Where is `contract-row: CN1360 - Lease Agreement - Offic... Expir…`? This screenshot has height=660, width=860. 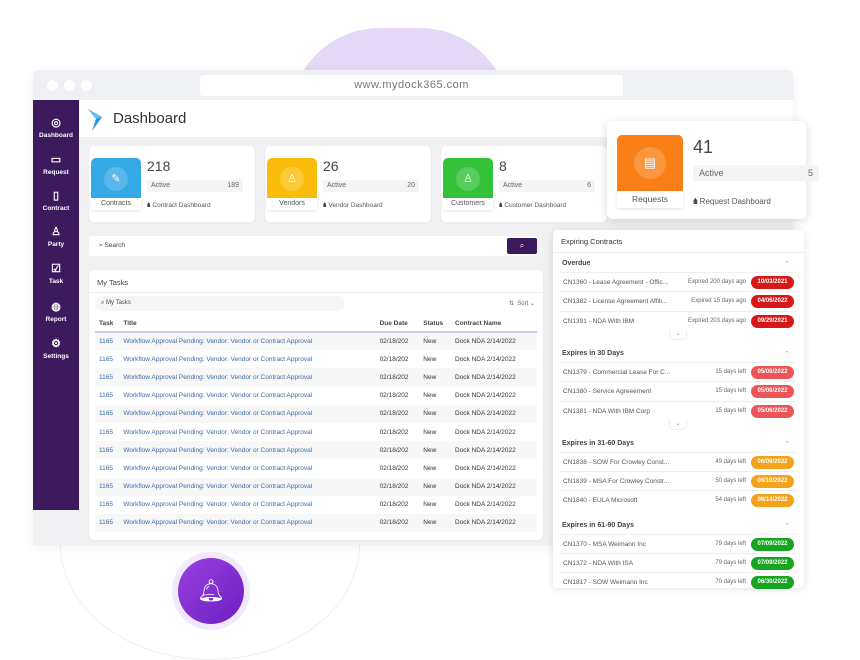
contract-row: CN1360 - Lease Agreement - Offic... Expir… is located at coordinates (678, 281).